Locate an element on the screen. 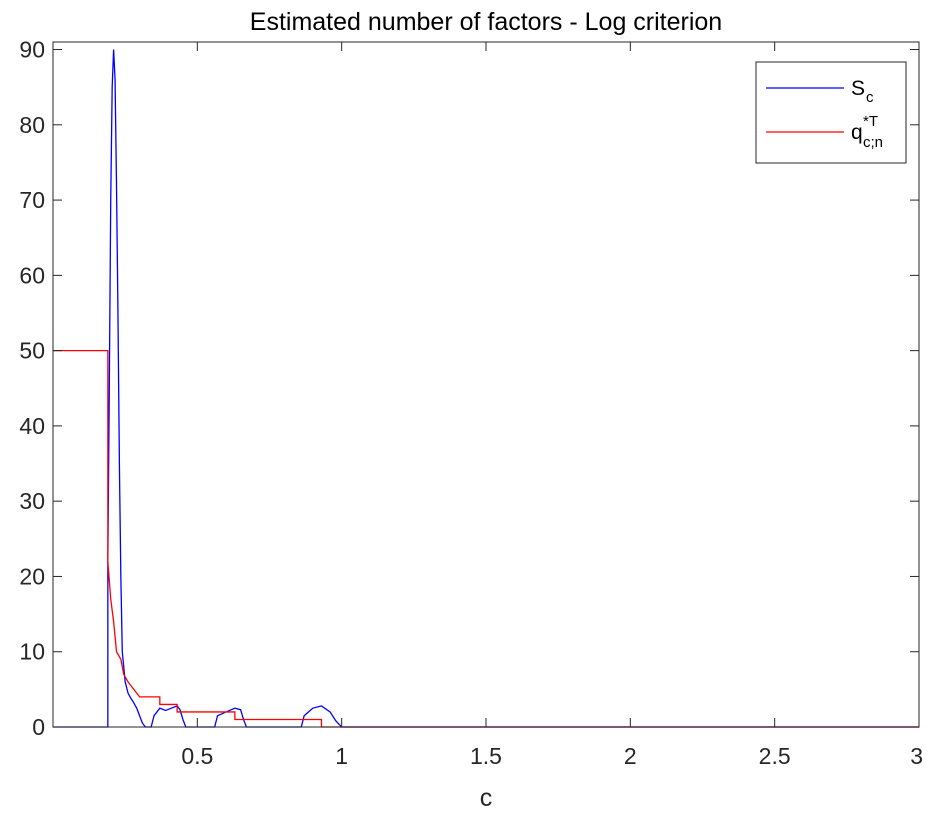 The width and height of the screenshot is (930, 813). y-tick-label: 60 is located at coordinates (32, 275).